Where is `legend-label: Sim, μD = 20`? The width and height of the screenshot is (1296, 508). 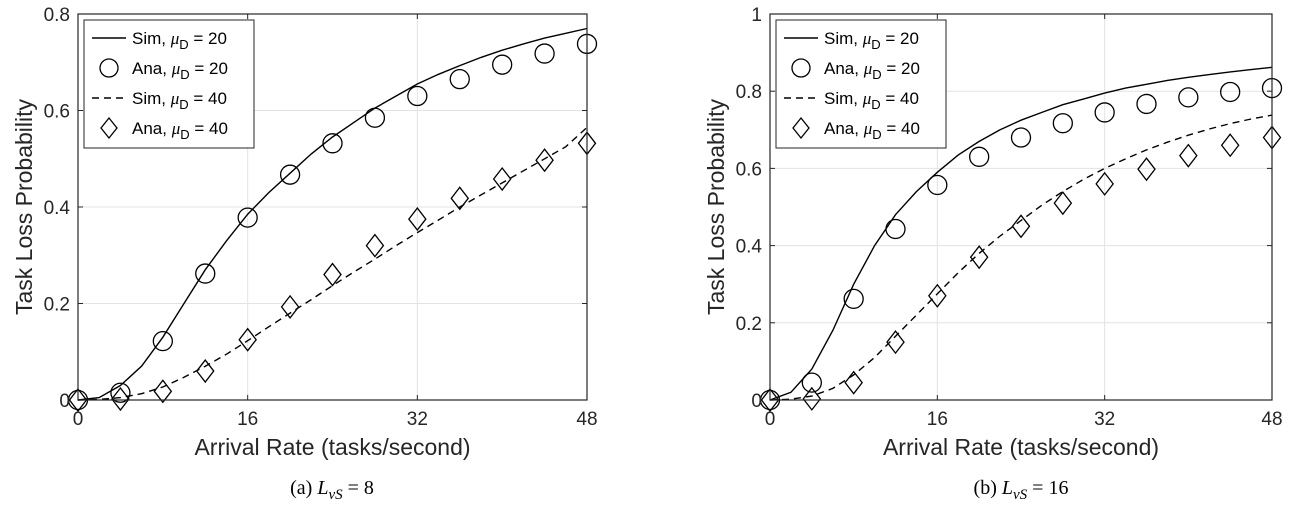 legend-label: Sim, μD = 20 is located at coordinates (179, 40).